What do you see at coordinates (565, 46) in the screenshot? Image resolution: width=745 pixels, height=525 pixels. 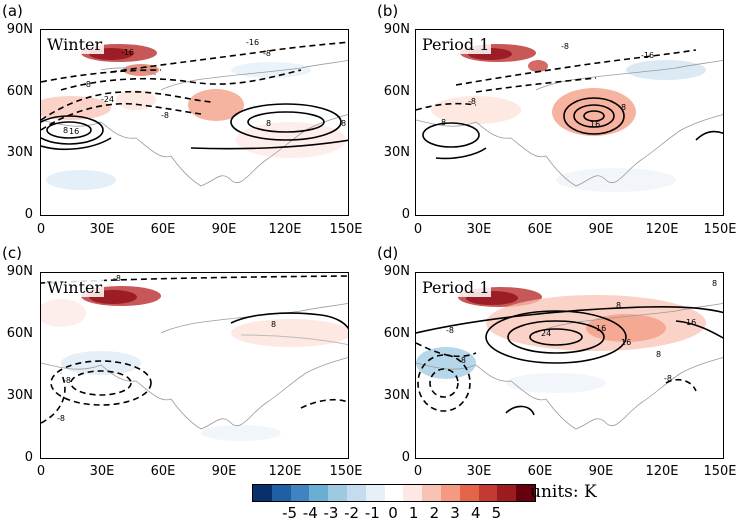 I see `contour-label-b: -8` at bounding box center [565, 46].